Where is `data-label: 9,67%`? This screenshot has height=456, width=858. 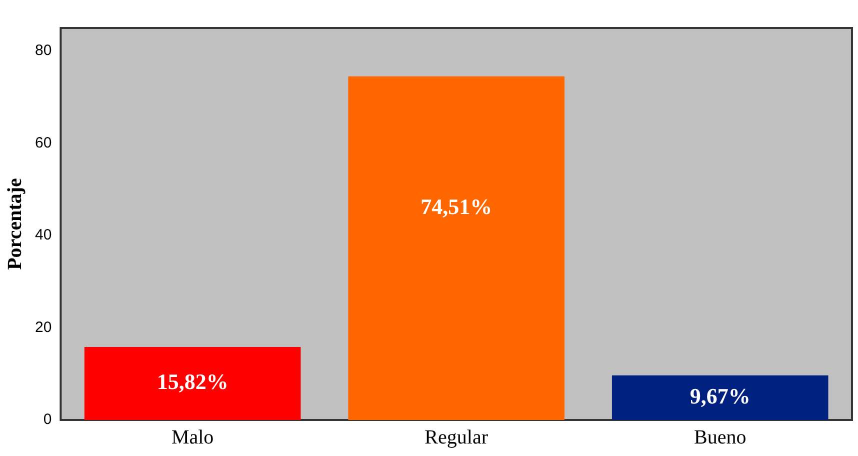
data-label: 9,67% is located at coordinates (720, 395).